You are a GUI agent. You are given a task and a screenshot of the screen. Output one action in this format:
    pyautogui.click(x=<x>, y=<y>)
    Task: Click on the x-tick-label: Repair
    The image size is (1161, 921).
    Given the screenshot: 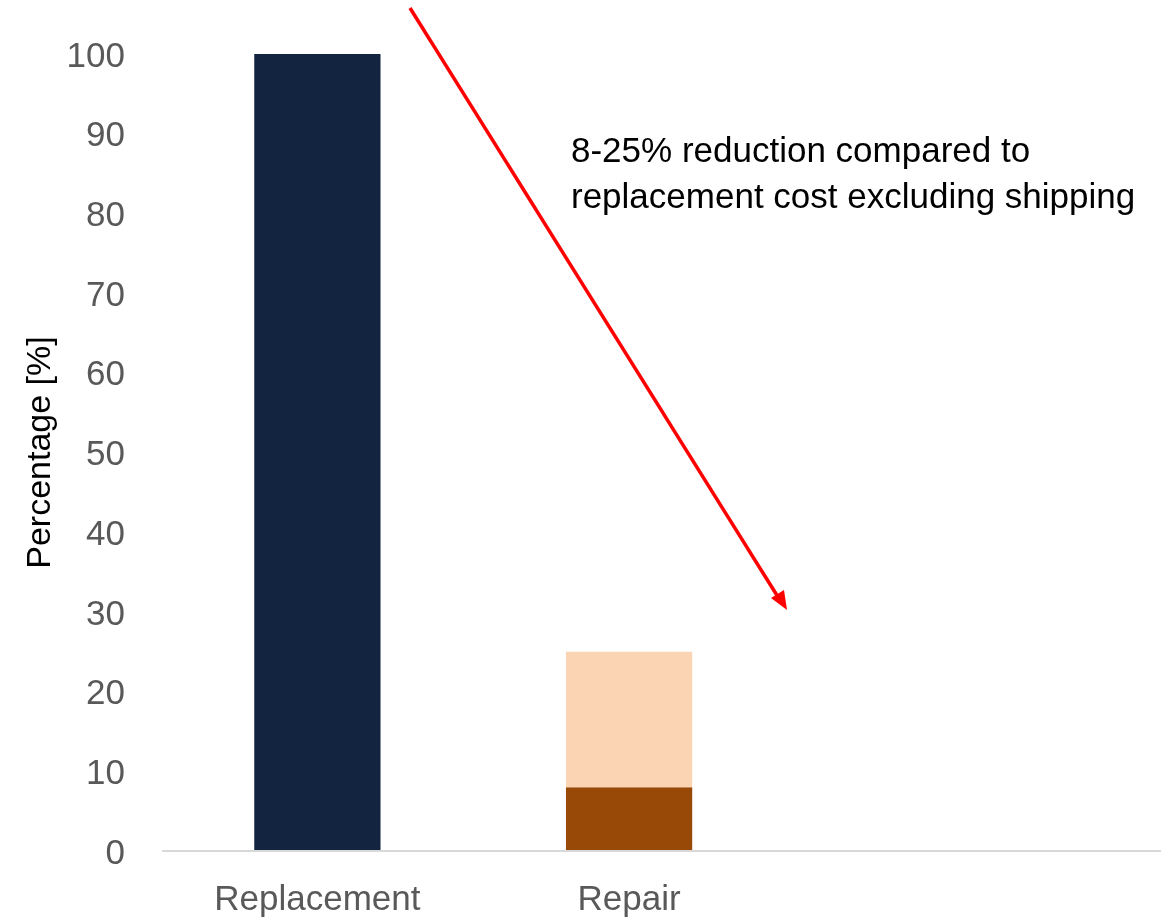 What is the action you would take?
    pyautogui.click(x=629, y=897)
    